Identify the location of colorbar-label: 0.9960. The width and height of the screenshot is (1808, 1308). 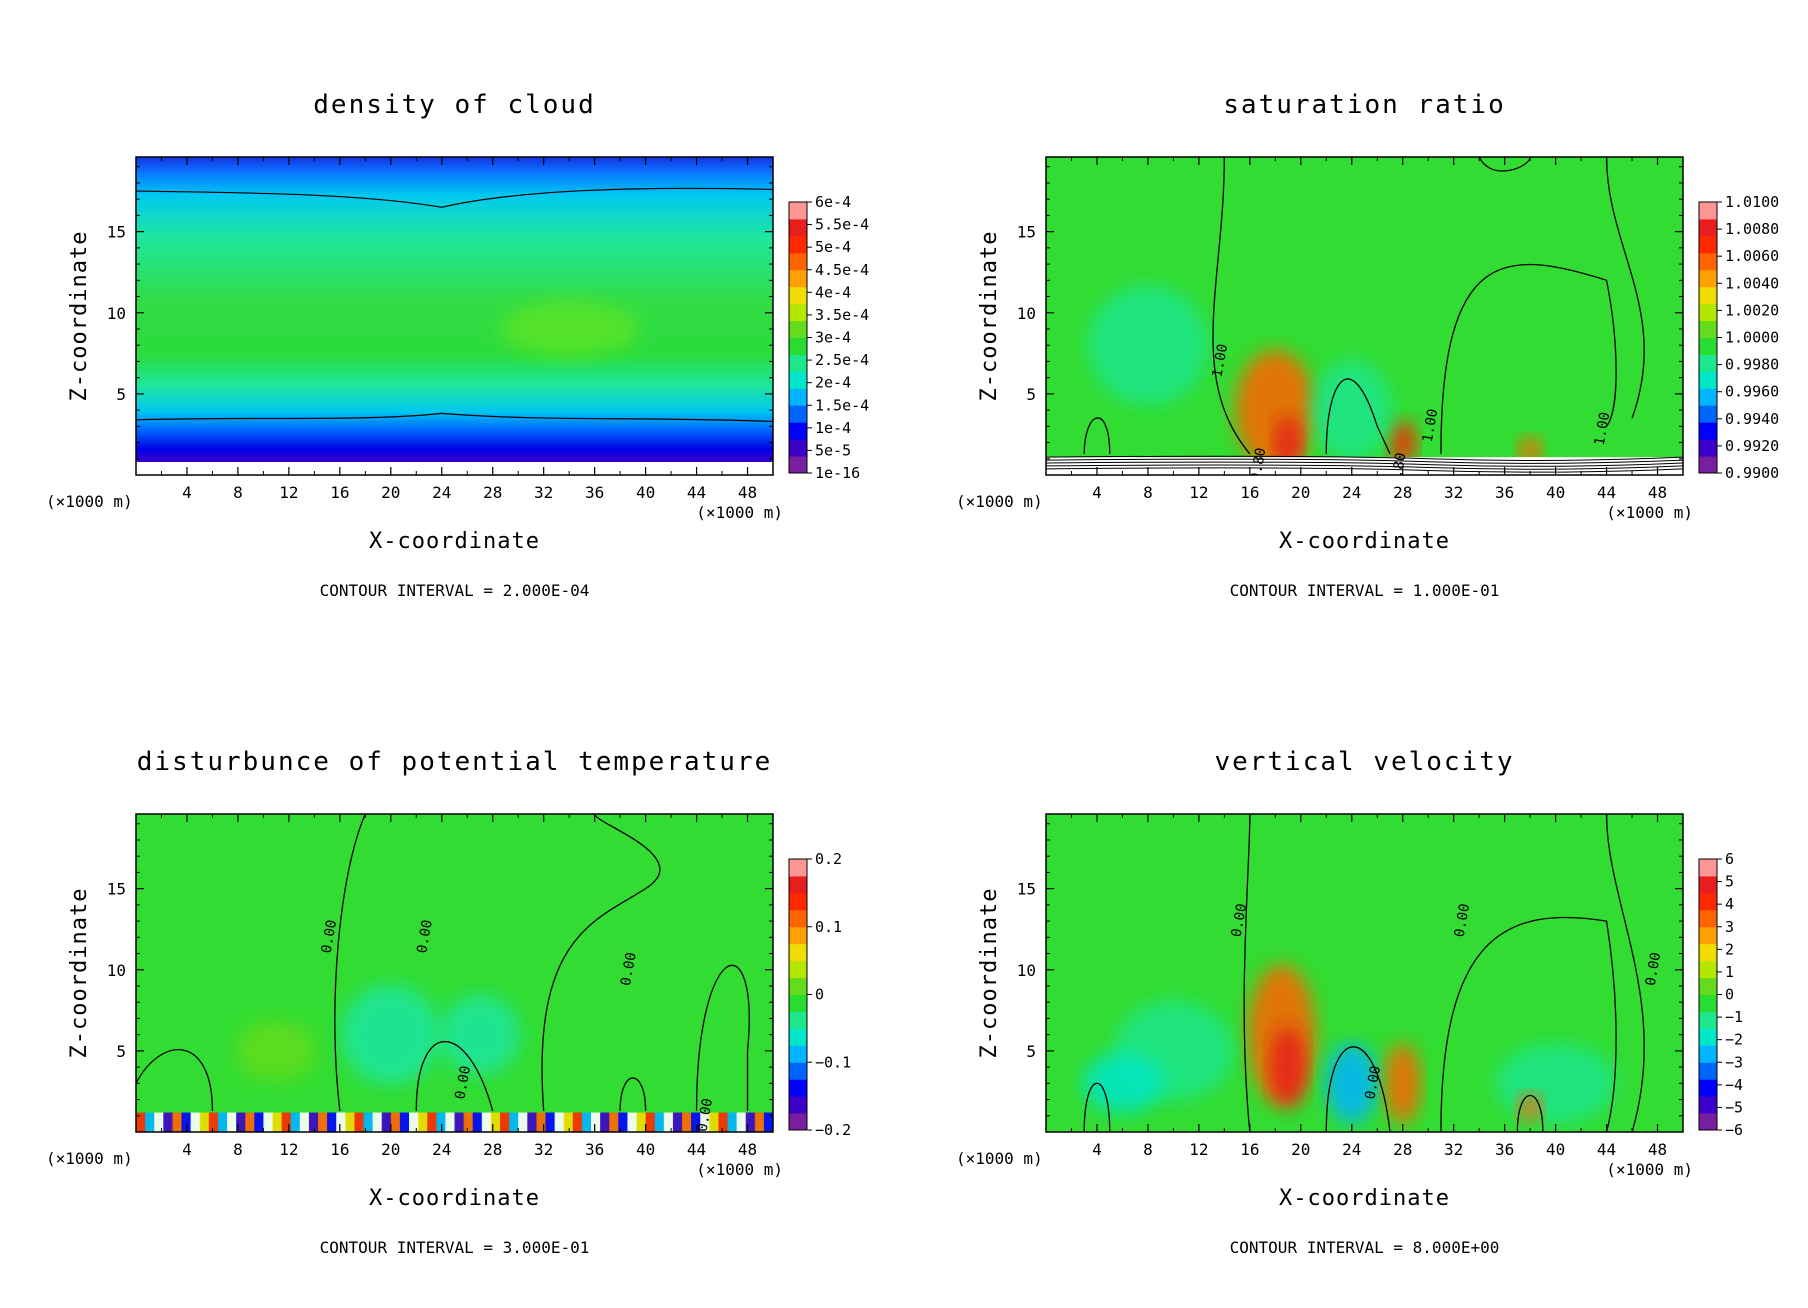
(1752, 392).